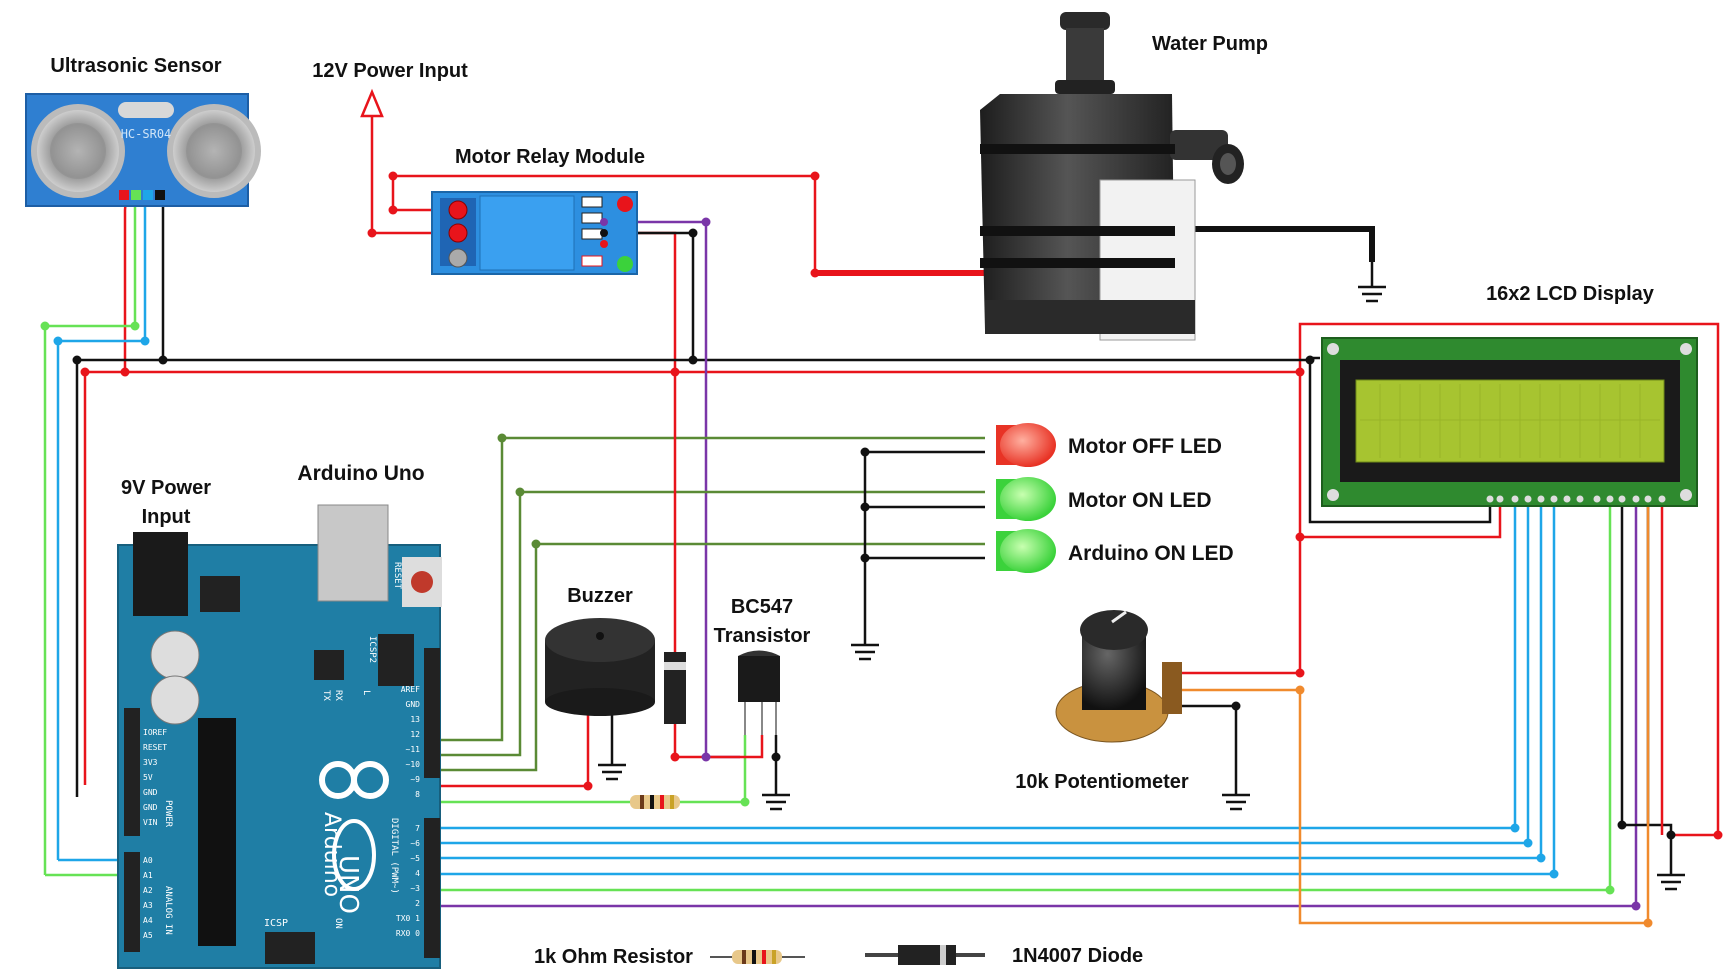 This screenshot has height=973, width=1728. What do you see at coordinates (390, 71) in the screenshot?
I see `power-12v-label: 12V Power Input` at bounding box center [390, 71].